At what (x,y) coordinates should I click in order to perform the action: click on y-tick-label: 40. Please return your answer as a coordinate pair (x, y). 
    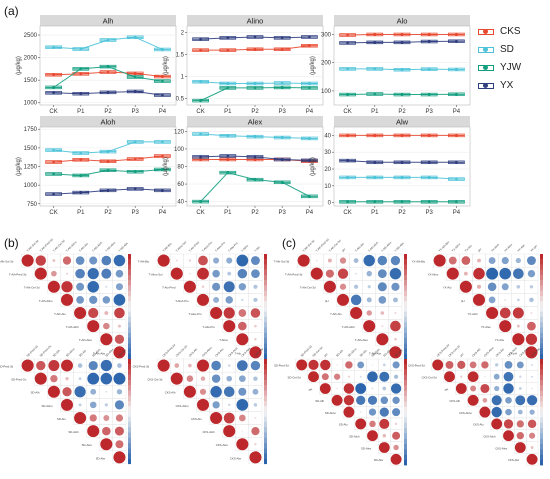
    Looking at the image, I should click on (180, 203).